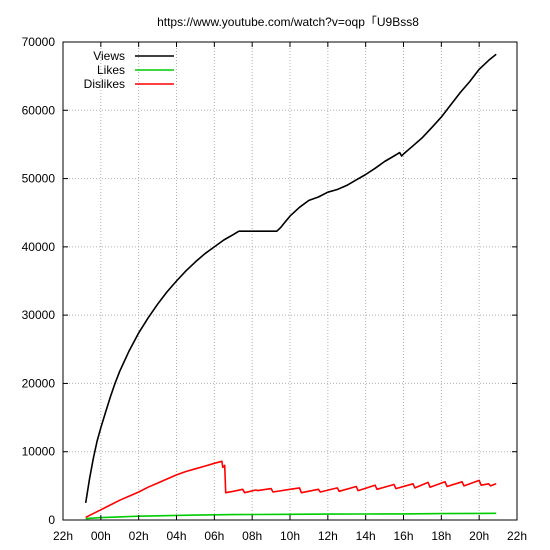 Image resolution: width=550 pixels, height=550 pixels. What do you see at coordinates (366, 536) in the screenshot?
I see `x-tick-label: 14h` at bounding box center [366, 536].